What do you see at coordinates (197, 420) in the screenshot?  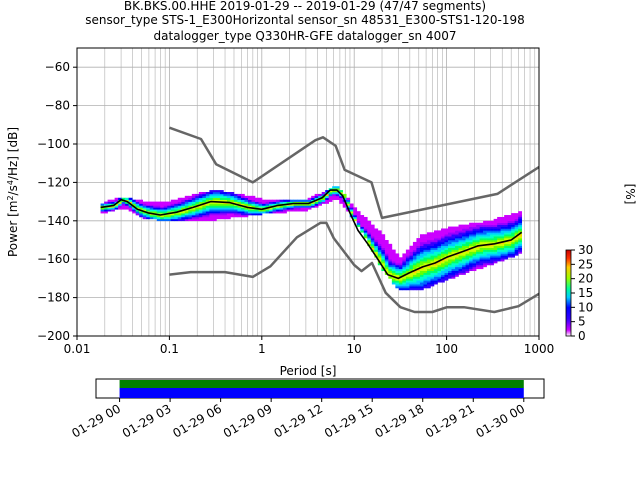 I see `coverage-tick-label: 01-29 06` at bounding box center [197, 420].